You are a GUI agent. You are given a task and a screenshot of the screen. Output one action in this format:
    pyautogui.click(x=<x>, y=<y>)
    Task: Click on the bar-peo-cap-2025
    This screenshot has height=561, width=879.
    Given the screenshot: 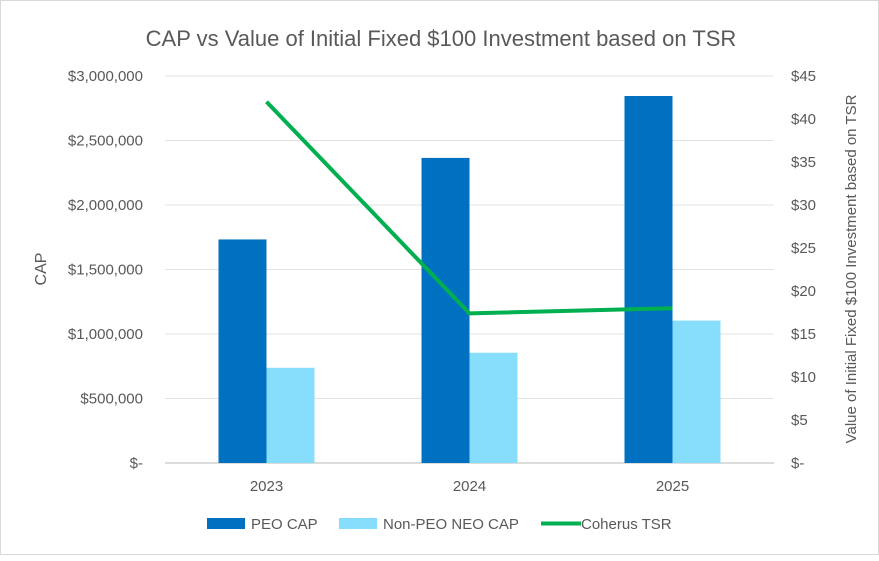 What is the action you would take?
    pyautogui.click(x=649, y=279)
    